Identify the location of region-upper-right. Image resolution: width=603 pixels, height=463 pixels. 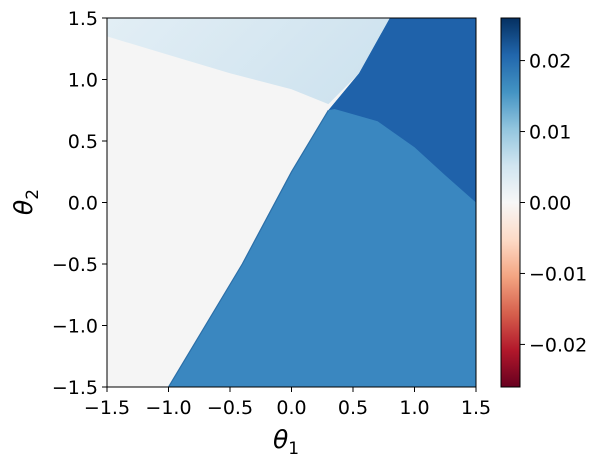
(402, 110).